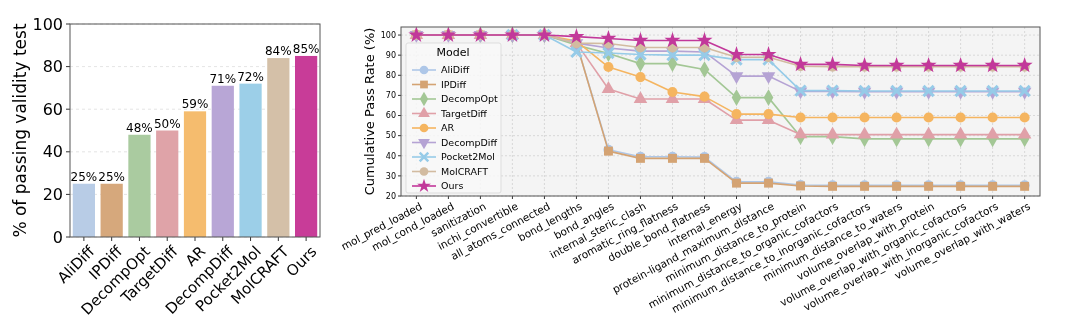 The height and width of the screenshot is (324, 1066). What do you see at coordinates (306, 48) in the screenshot?
I see `data-label: 85%` at bounding box center [306, 48].